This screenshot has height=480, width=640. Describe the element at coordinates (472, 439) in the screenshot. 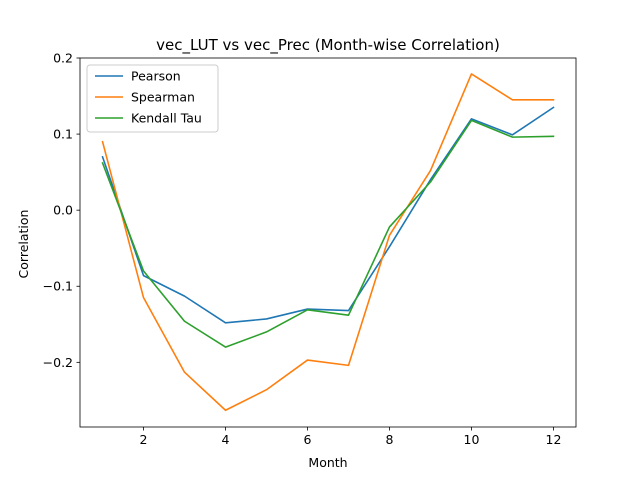

I see `x-tick-label: 10` at that location.